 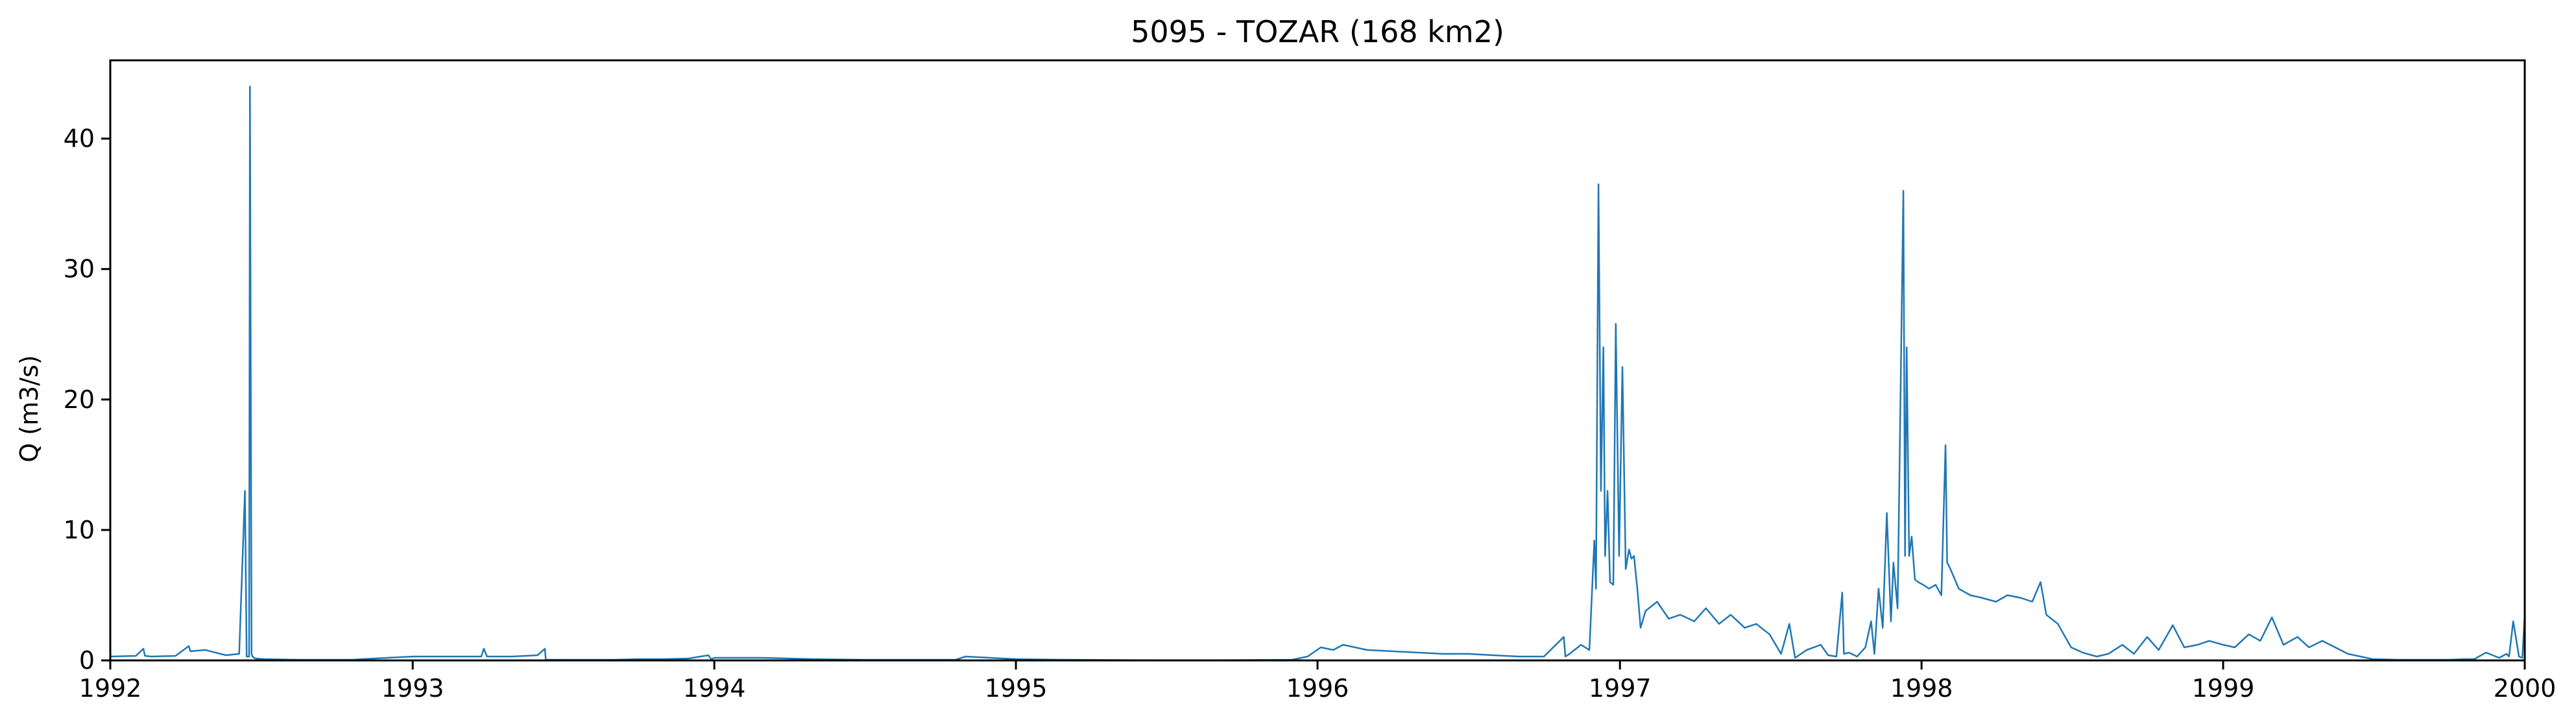 I want to click on y-axis-ticks: 0 10 20 30 40, so click(x=87, y=400).